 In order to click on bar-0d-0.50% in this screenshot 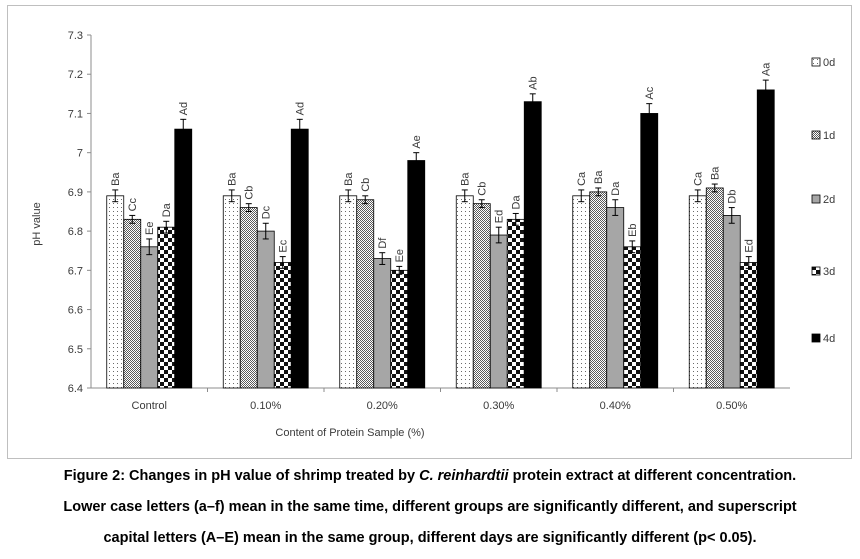, I will do `click(697, 292)`.